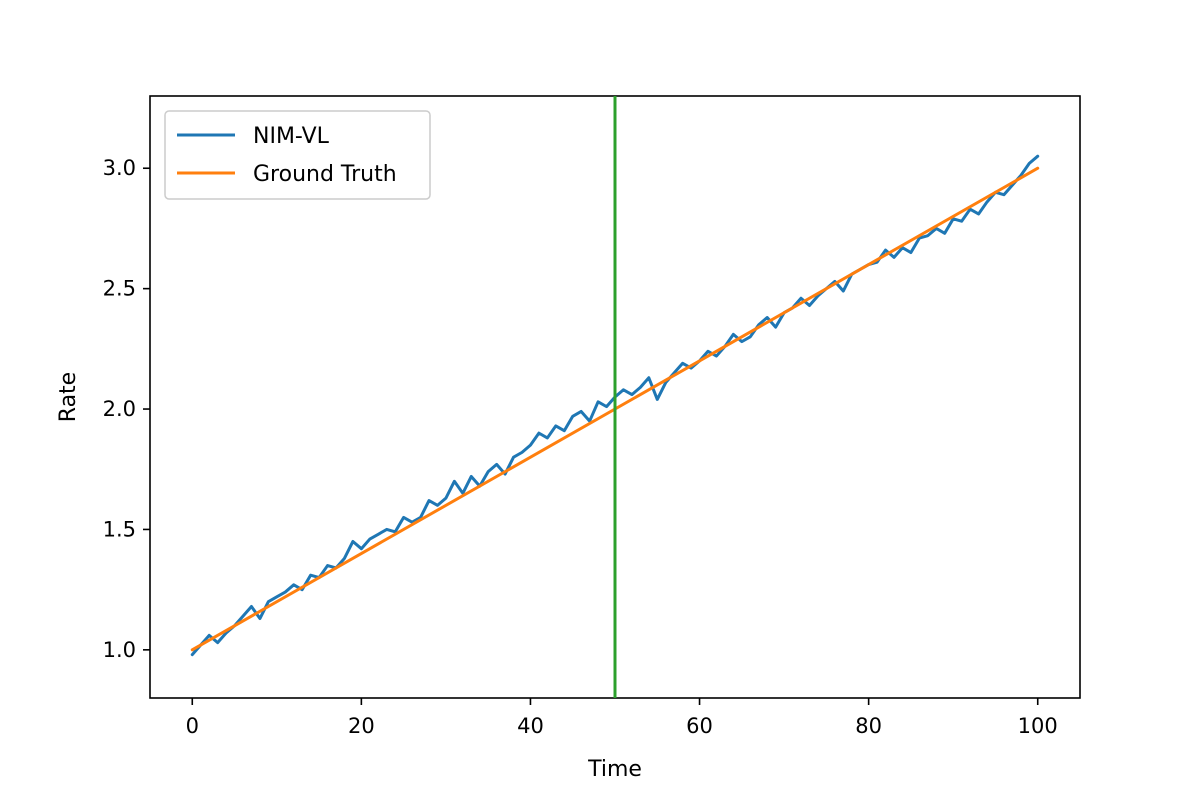 Image resolution: width=1200 pixels, height=804 pixels. What do you see at coordinates (119, 168) in the screenshot?
I see `y-tick-label: 3.0` at bounding box center [119, 168].